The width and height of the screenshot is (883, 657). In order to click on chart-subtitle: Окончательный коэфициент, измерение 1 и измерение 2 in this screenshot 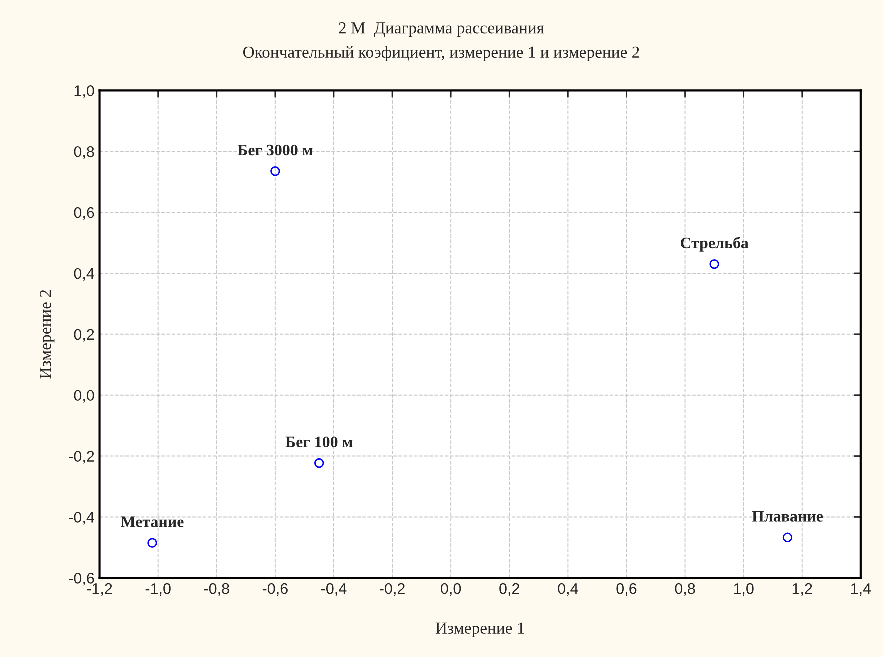, I will do `click(441, 54)`.